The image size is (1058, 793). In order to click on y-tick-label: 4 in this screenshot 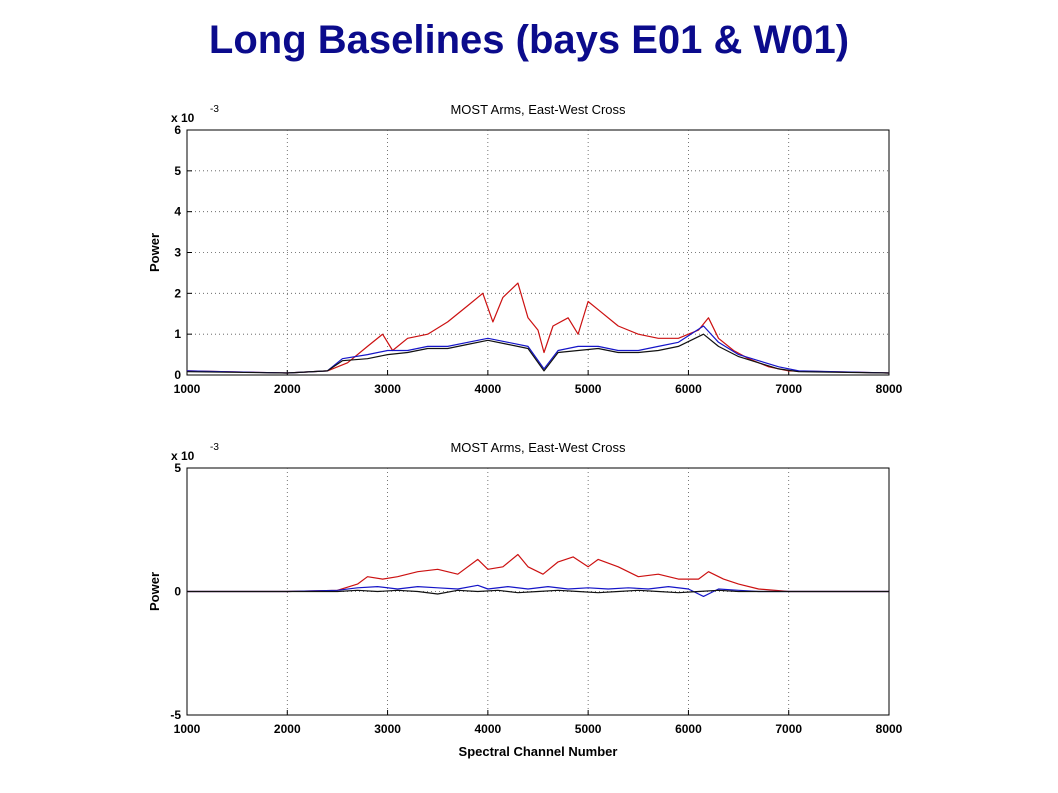, I will do `click(177, 212)`.